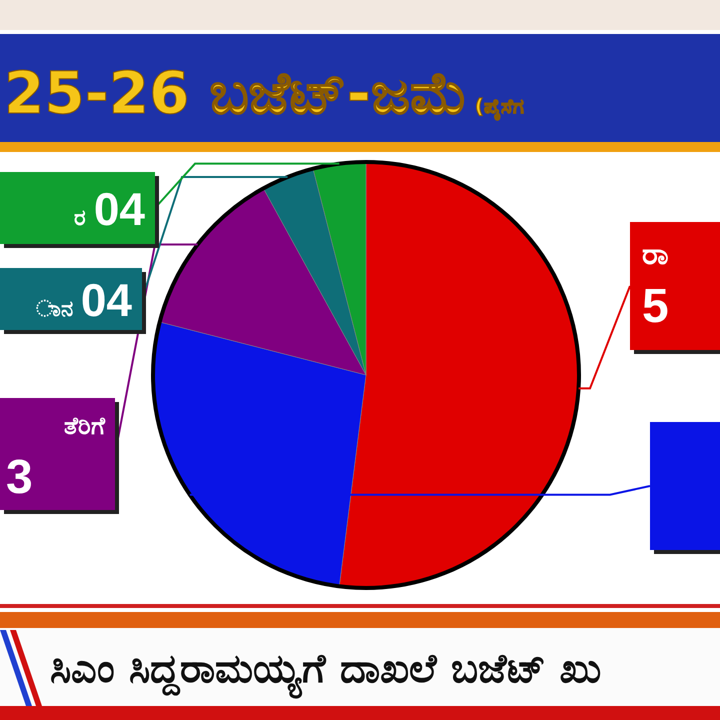  I want to click on chart-subtitle: (ಪೈಸೆಗ, so click(499, 107).